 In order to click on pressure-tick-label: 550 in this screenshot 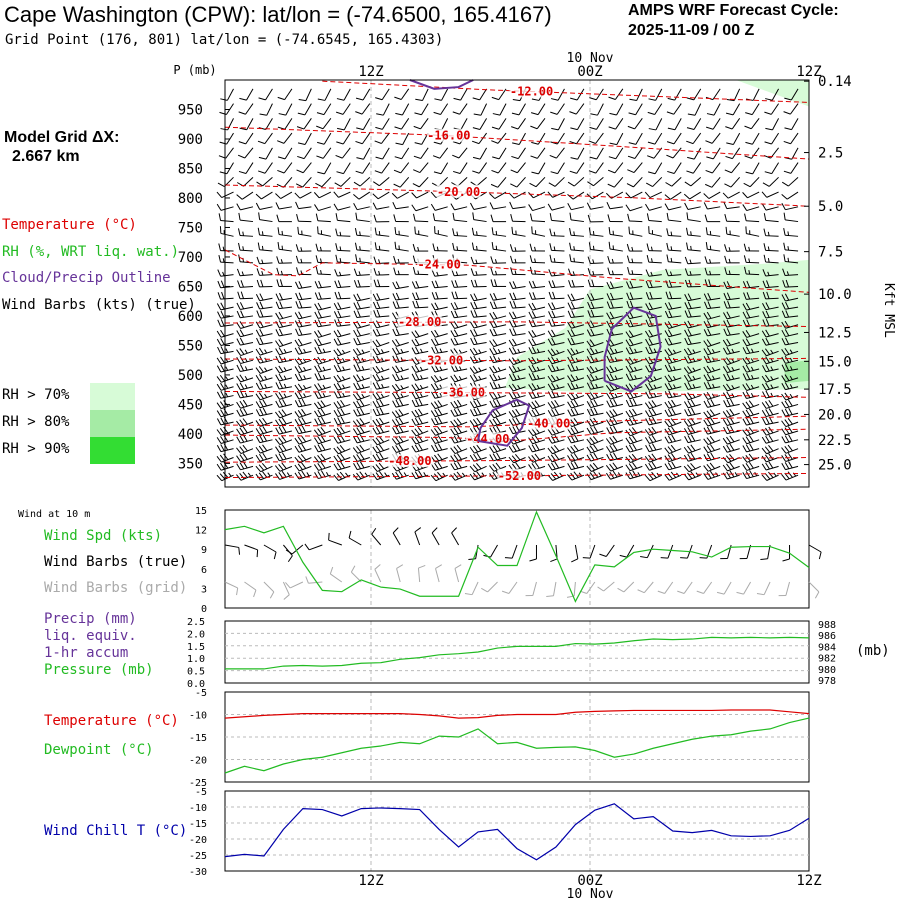, I will do `click(190, 346)`.